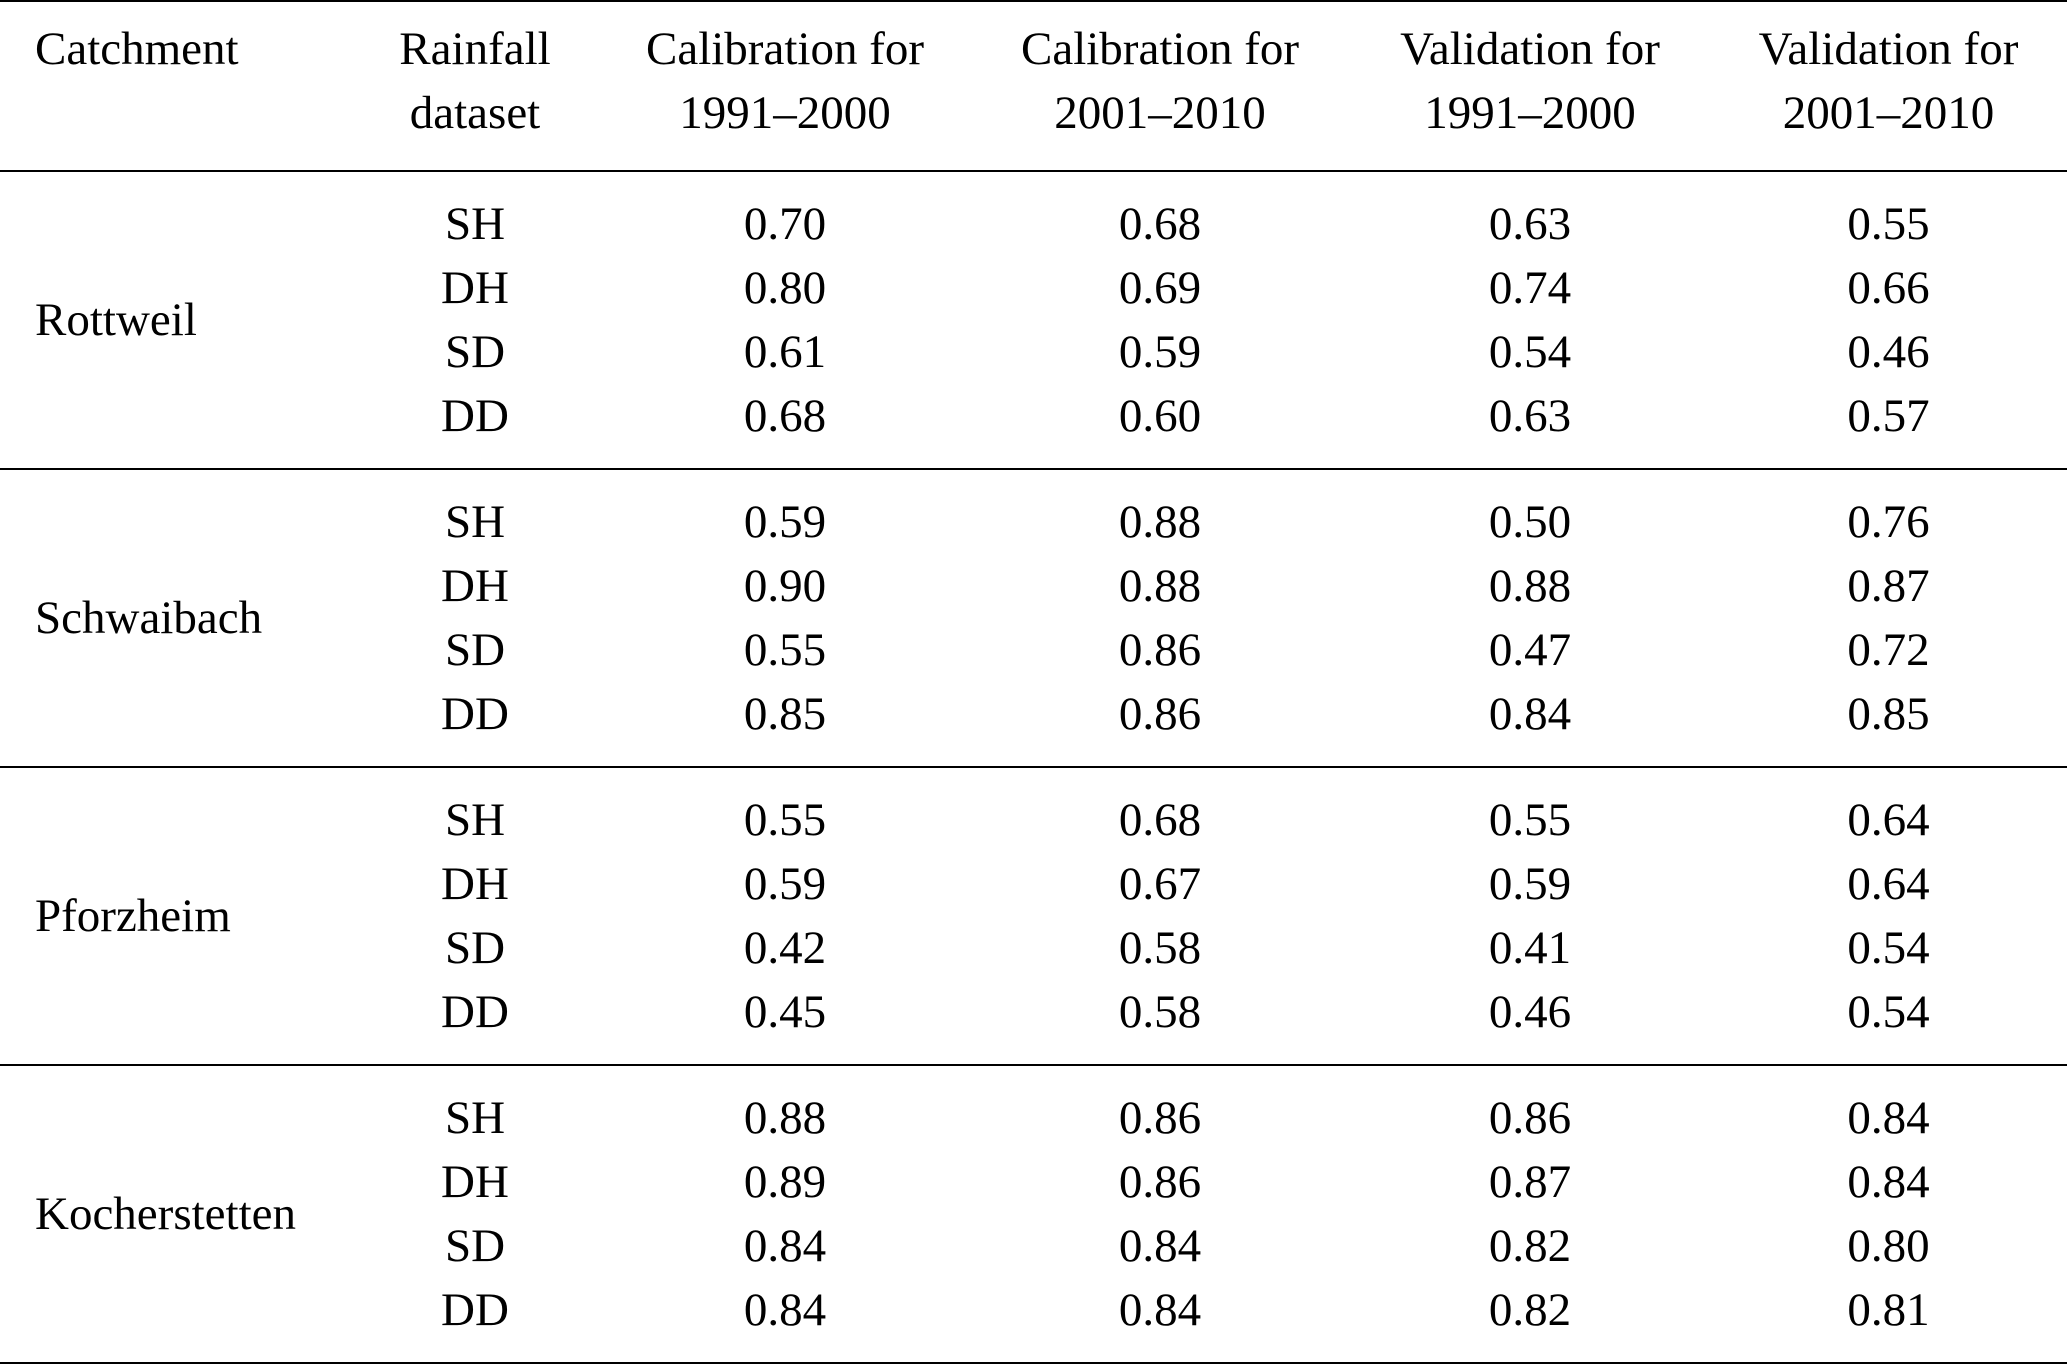 This screenshot has width=2067, height=1364. What do you see at coordinates (785, 1012) in the screenshot?
I see `value-cell: 0.45` at bounding box center [785, 1012].